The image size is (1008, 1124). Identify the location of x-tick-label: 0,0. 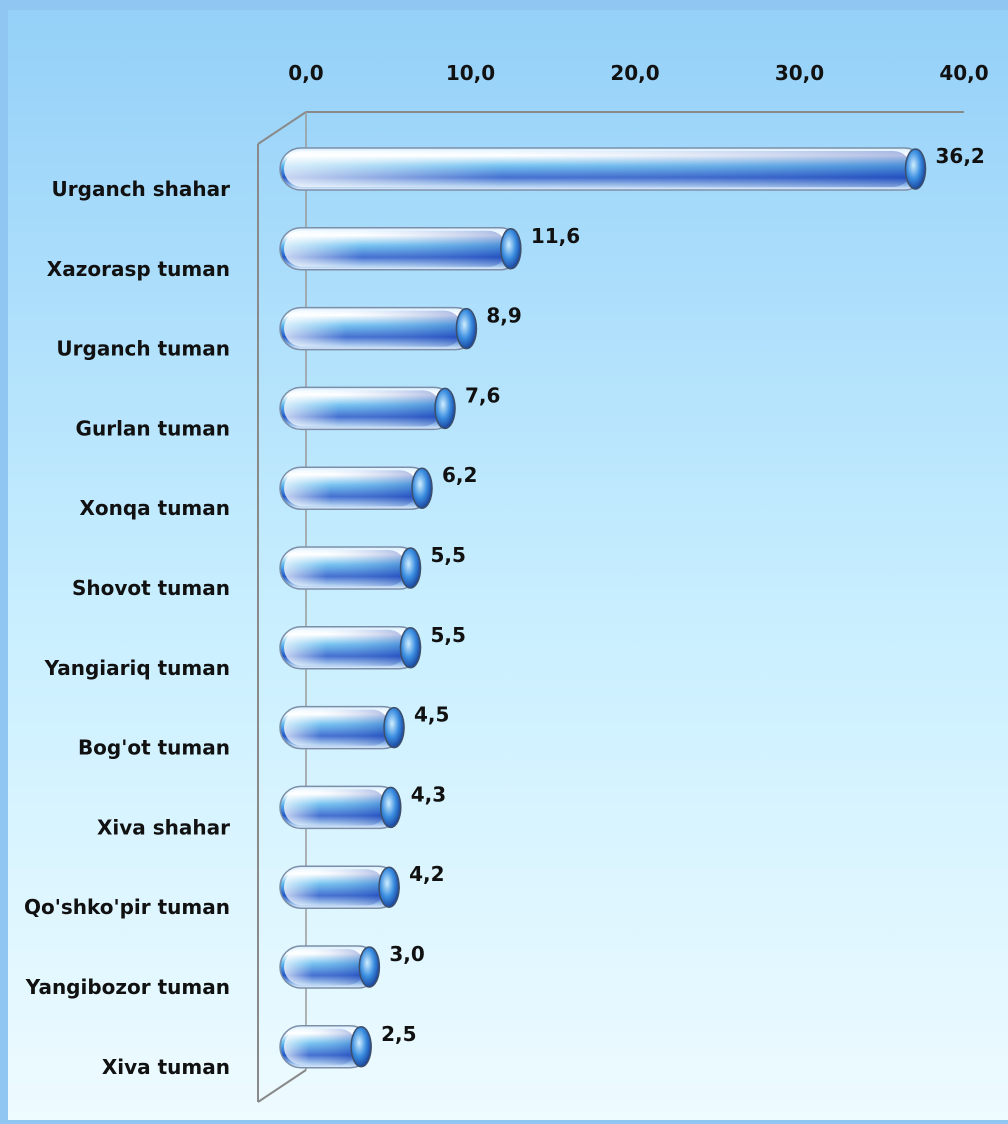
(305, 73).